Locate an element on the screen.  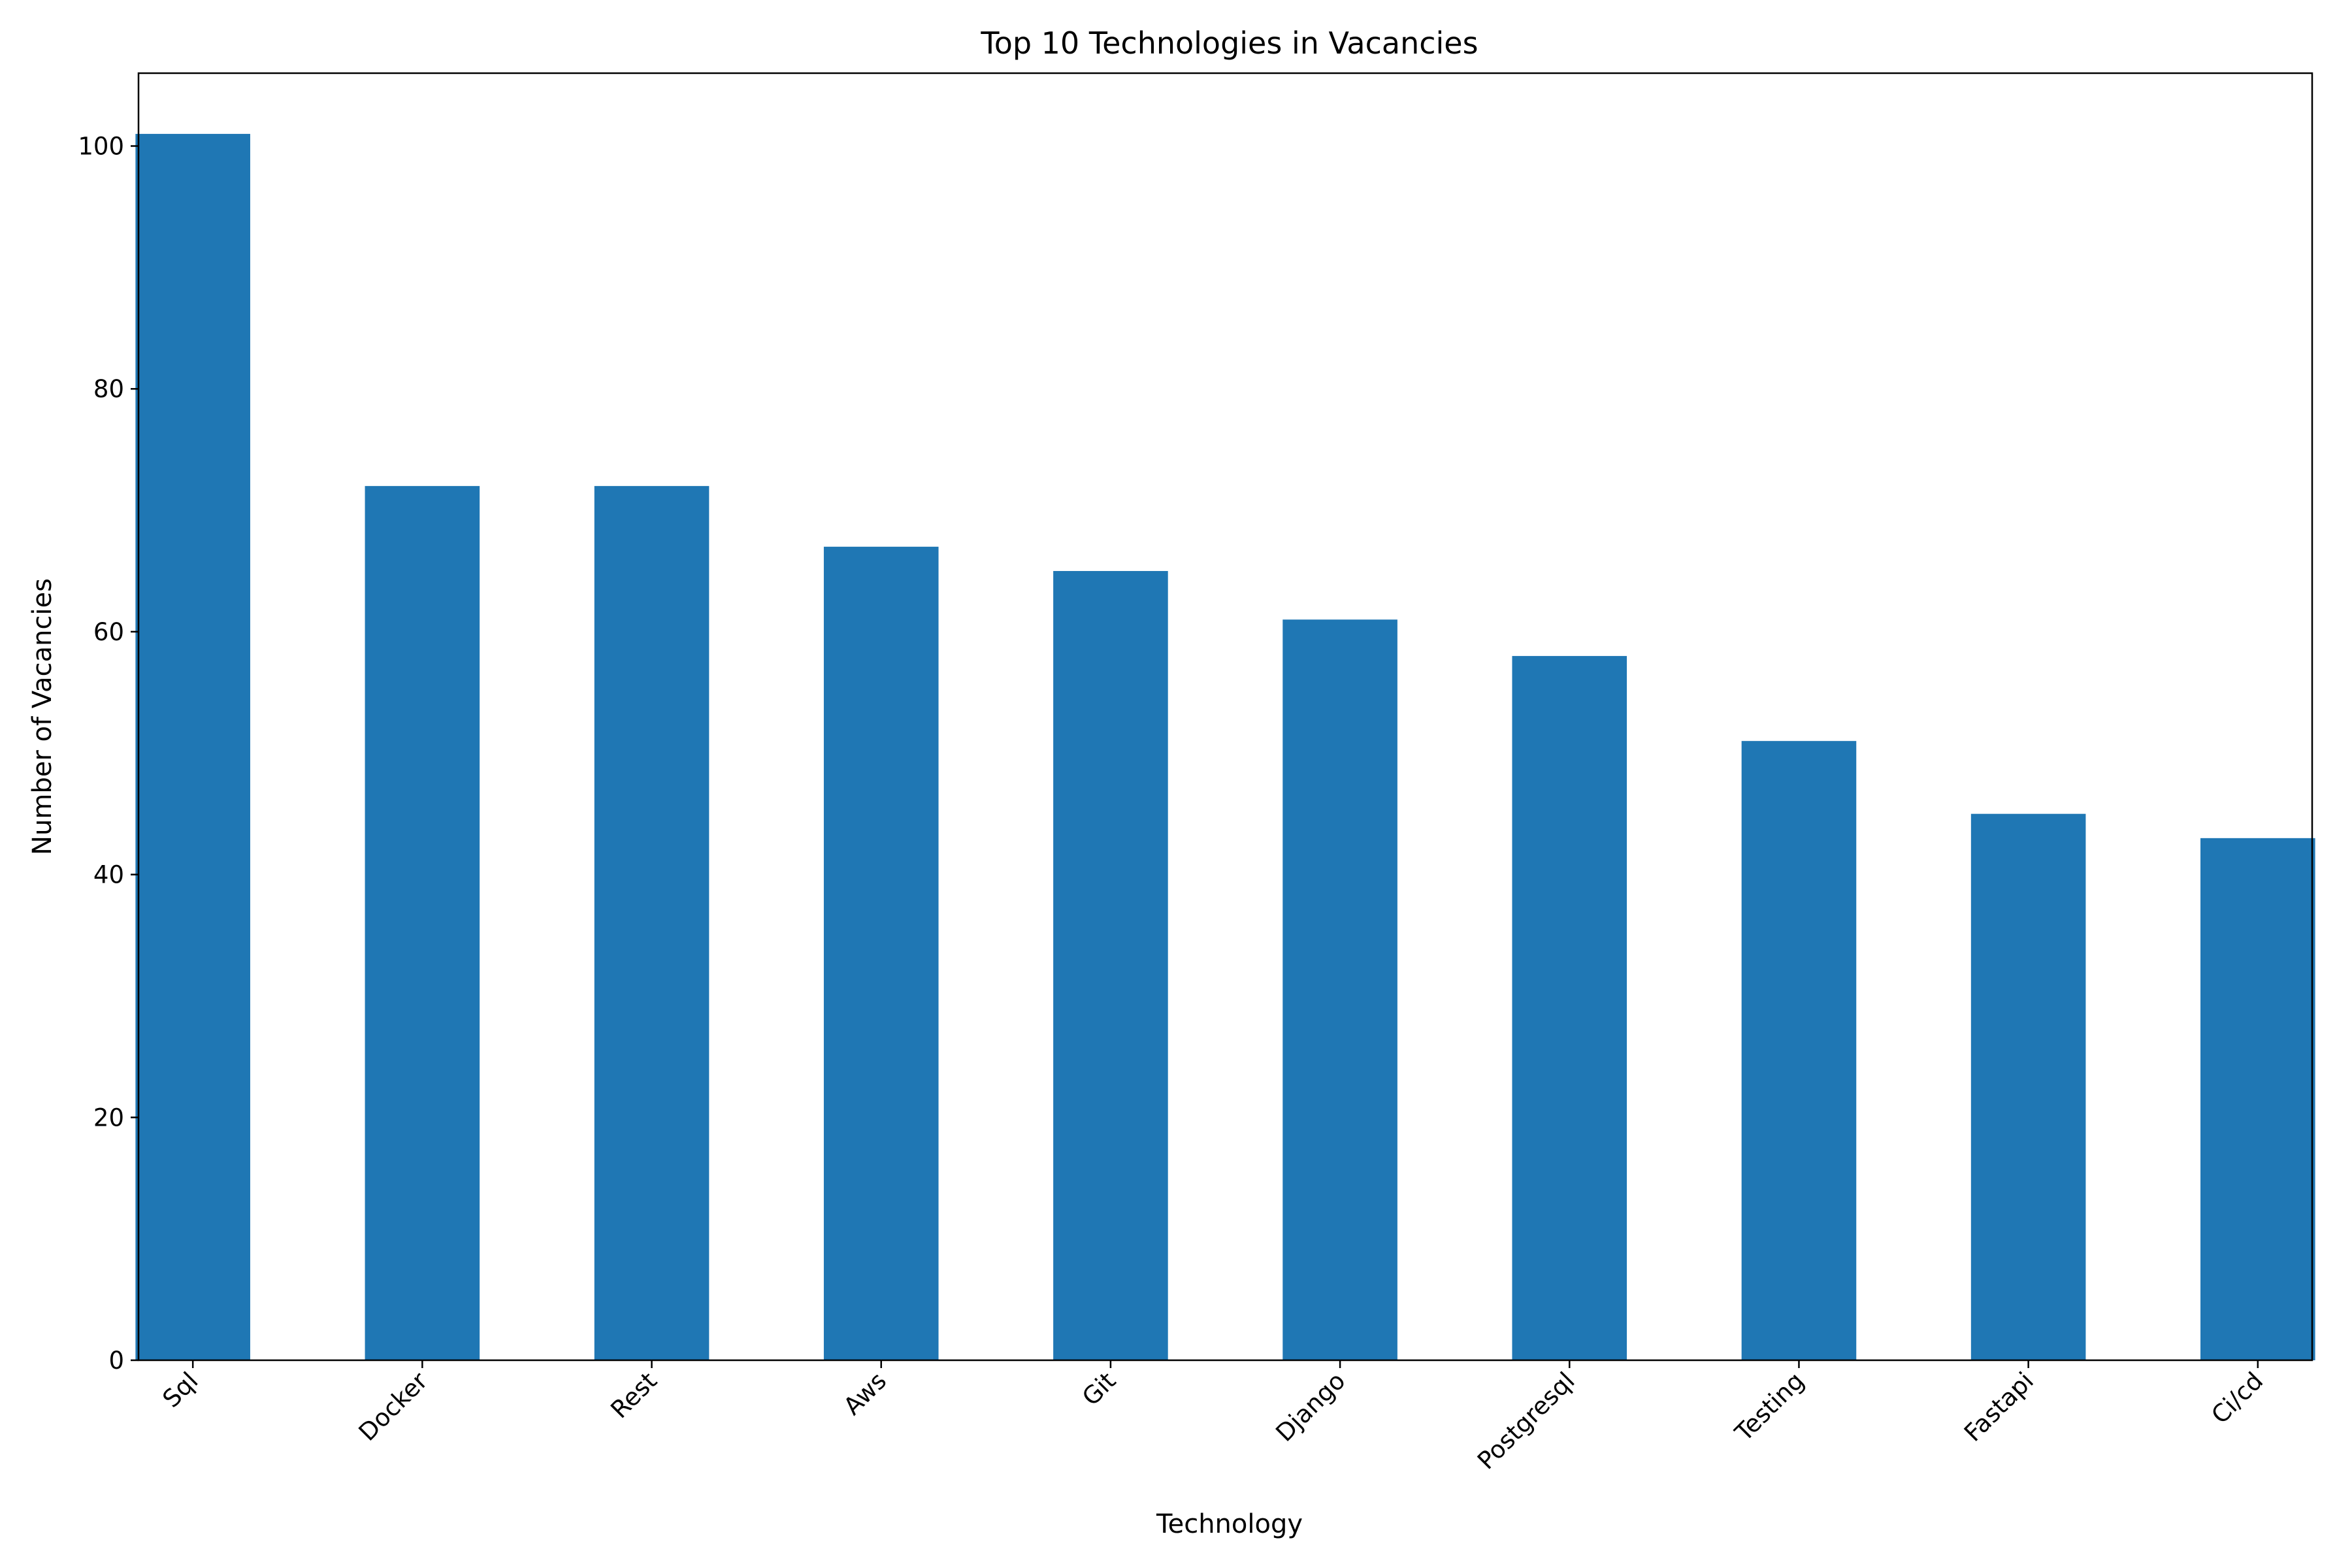
y-tick-label: 0 is located at coordinates (116, 1361).